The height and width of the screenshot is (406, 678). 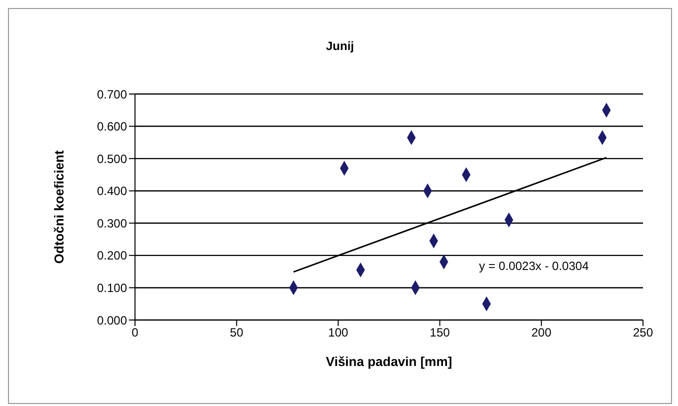 I want to click on y-tick-label: 0.700, so click(x=112, y=94).